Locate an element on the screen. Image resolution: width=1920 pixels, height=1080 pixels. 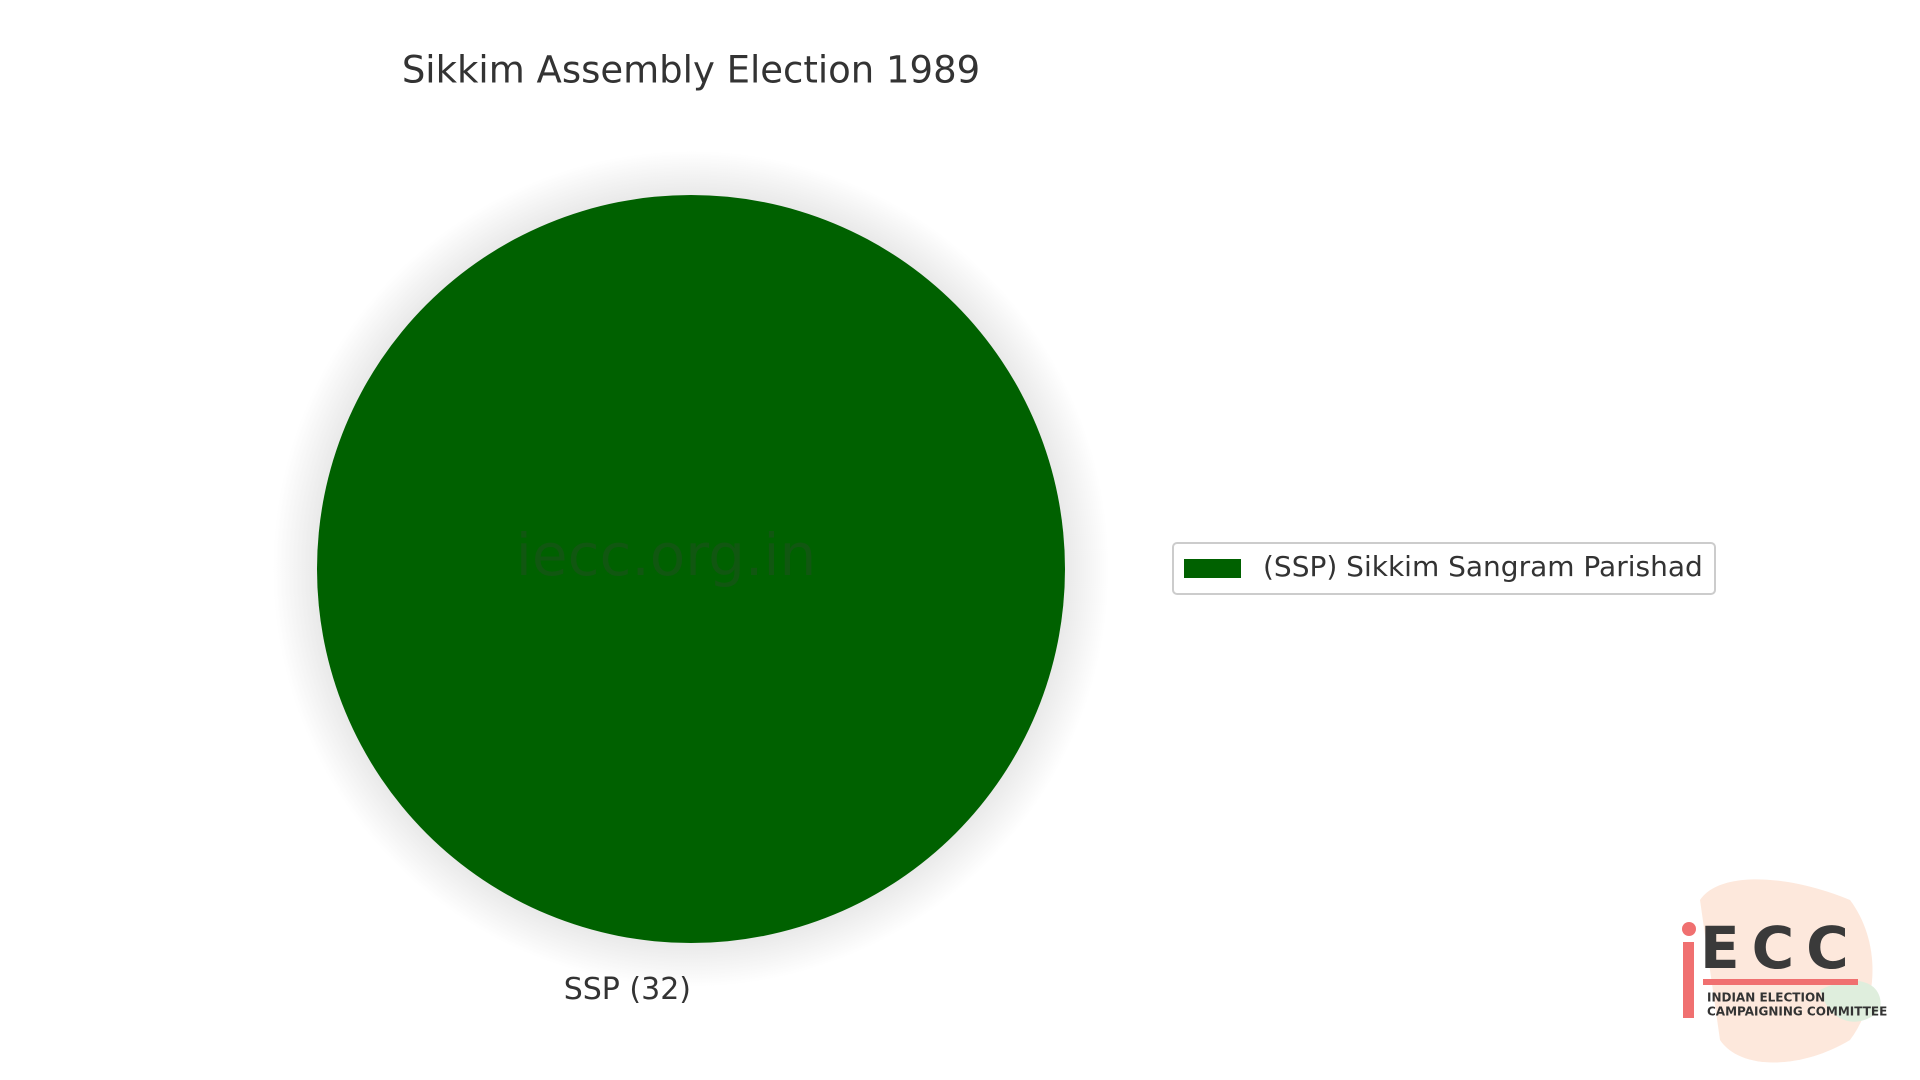
legend: (SSP) Sikkim Sangram Parishad is located at coordinates (1444, 568).